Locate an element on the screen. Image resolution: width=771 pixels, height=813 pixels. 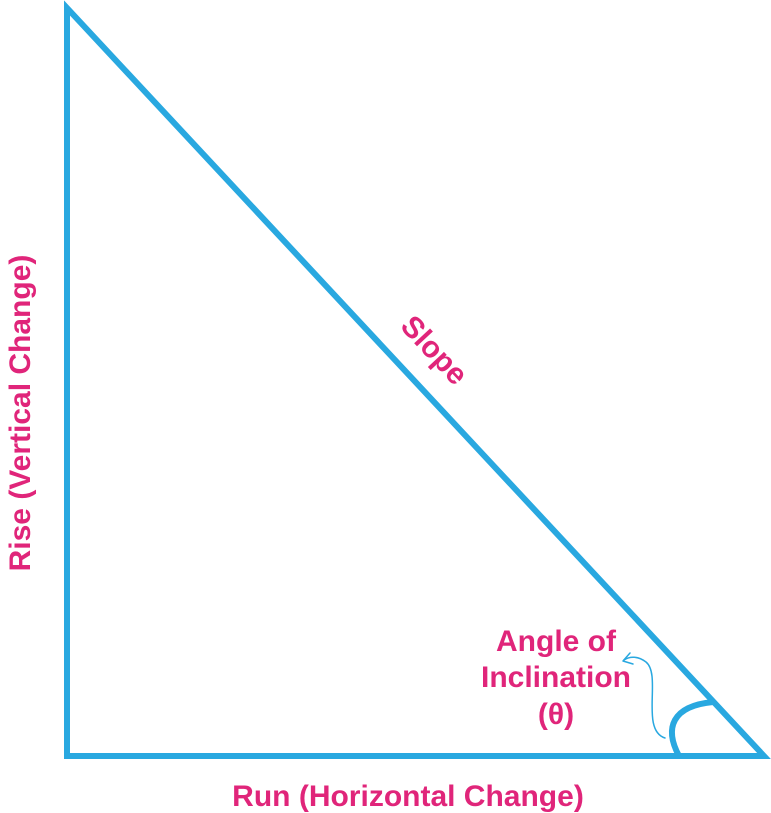
slope-label: Slope is located at coordinates (434, 350).